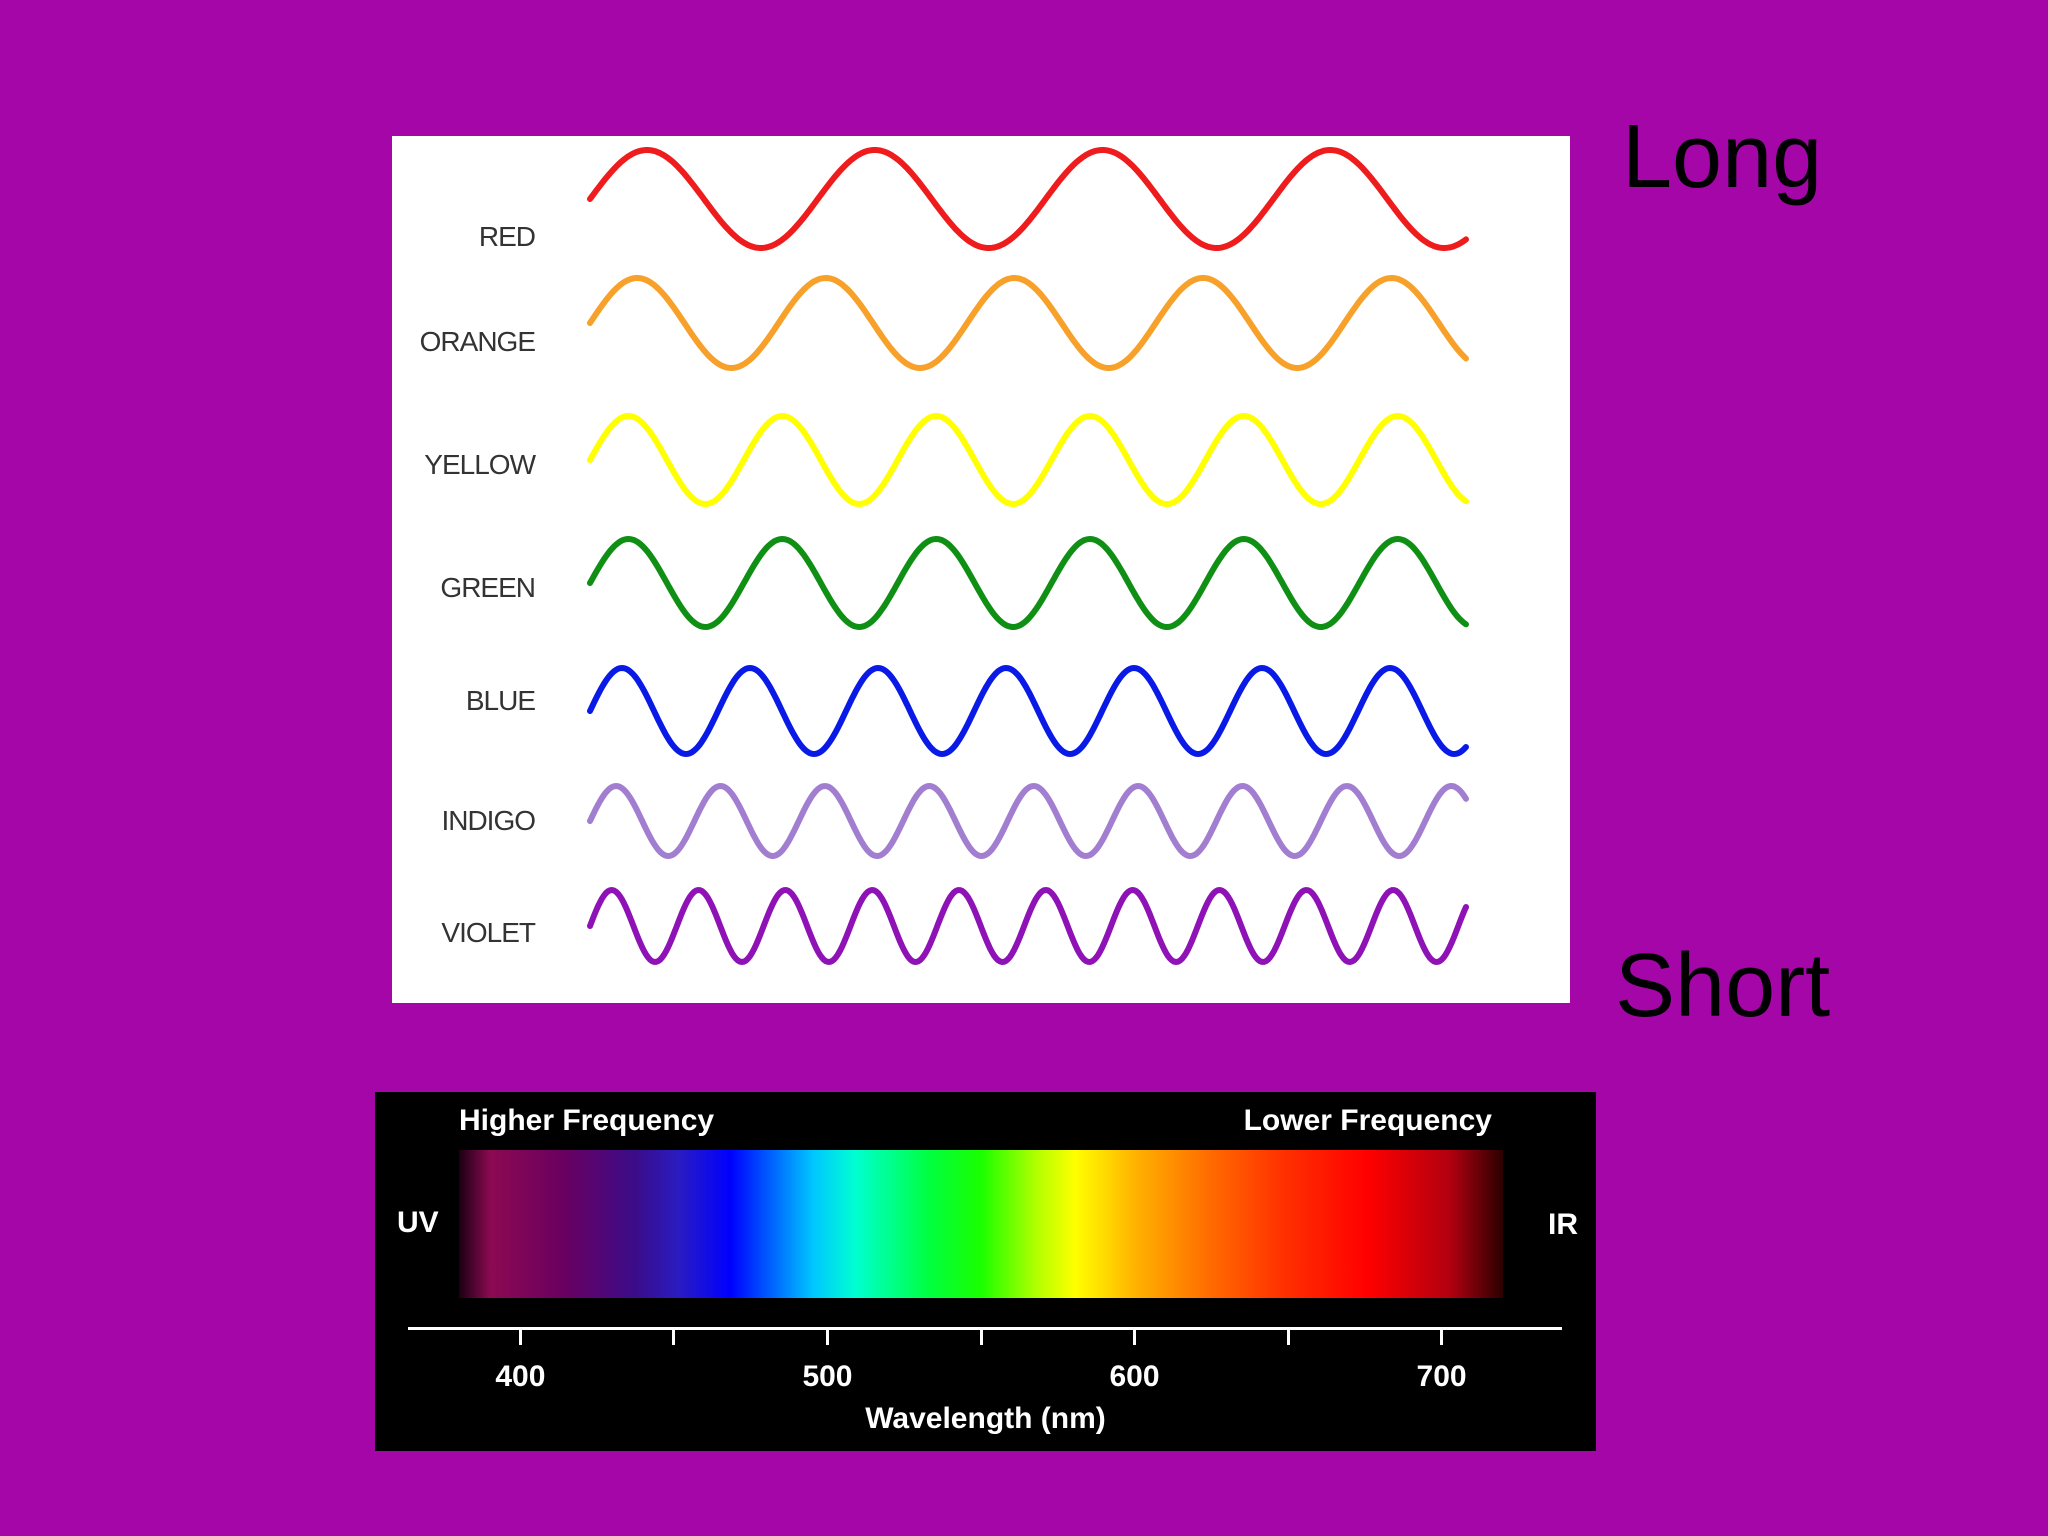 The height and width of the screenshot is (1536, 2048). What do you see at coordinates (587, 1120) in the screenshot?
I see `higher-frequency-label: Higher Frequency` at bounding box center [587, 1120].